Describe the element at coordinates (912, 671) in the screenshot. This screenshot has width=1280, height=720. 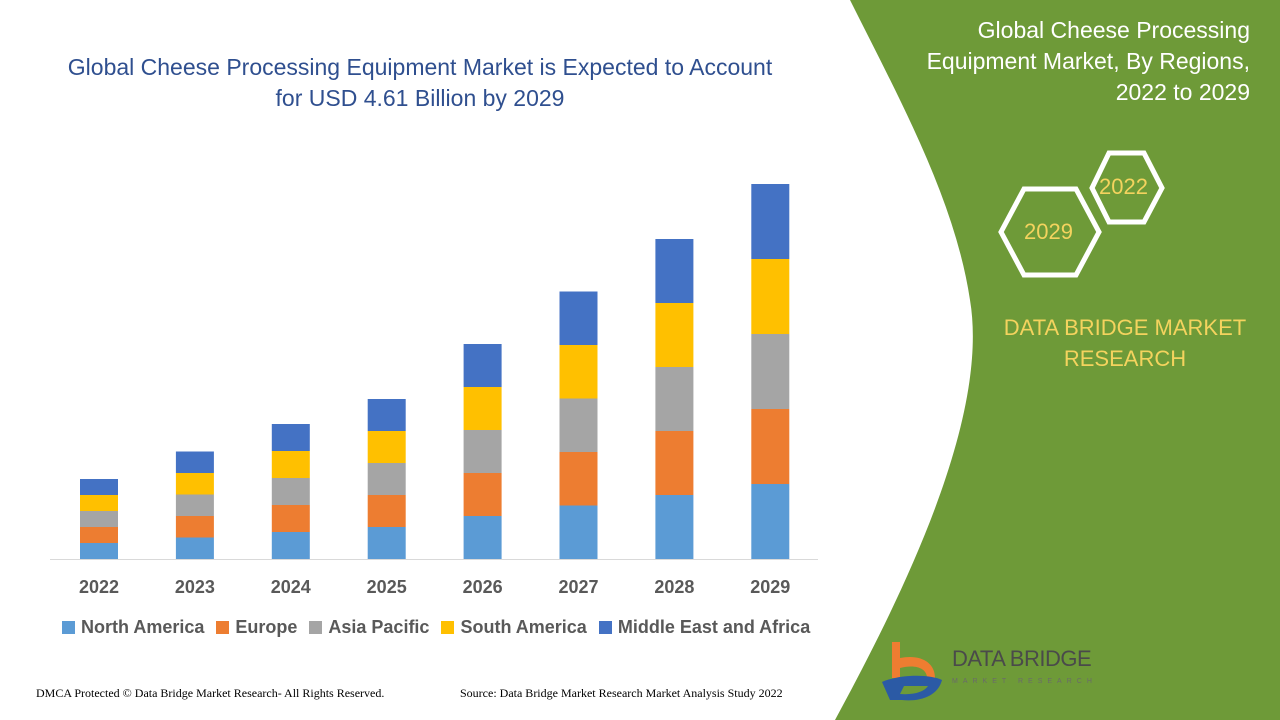
I see `data-bridge-logo-icon` at that location.